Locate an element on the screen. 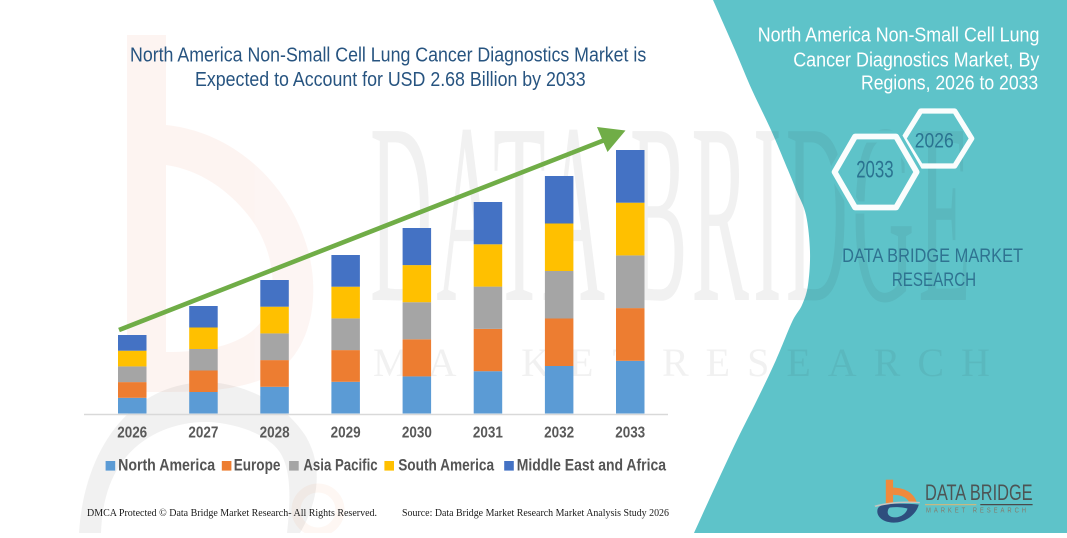  svg-text: MARKET RESEARCH is located at coordinates (977, 511).